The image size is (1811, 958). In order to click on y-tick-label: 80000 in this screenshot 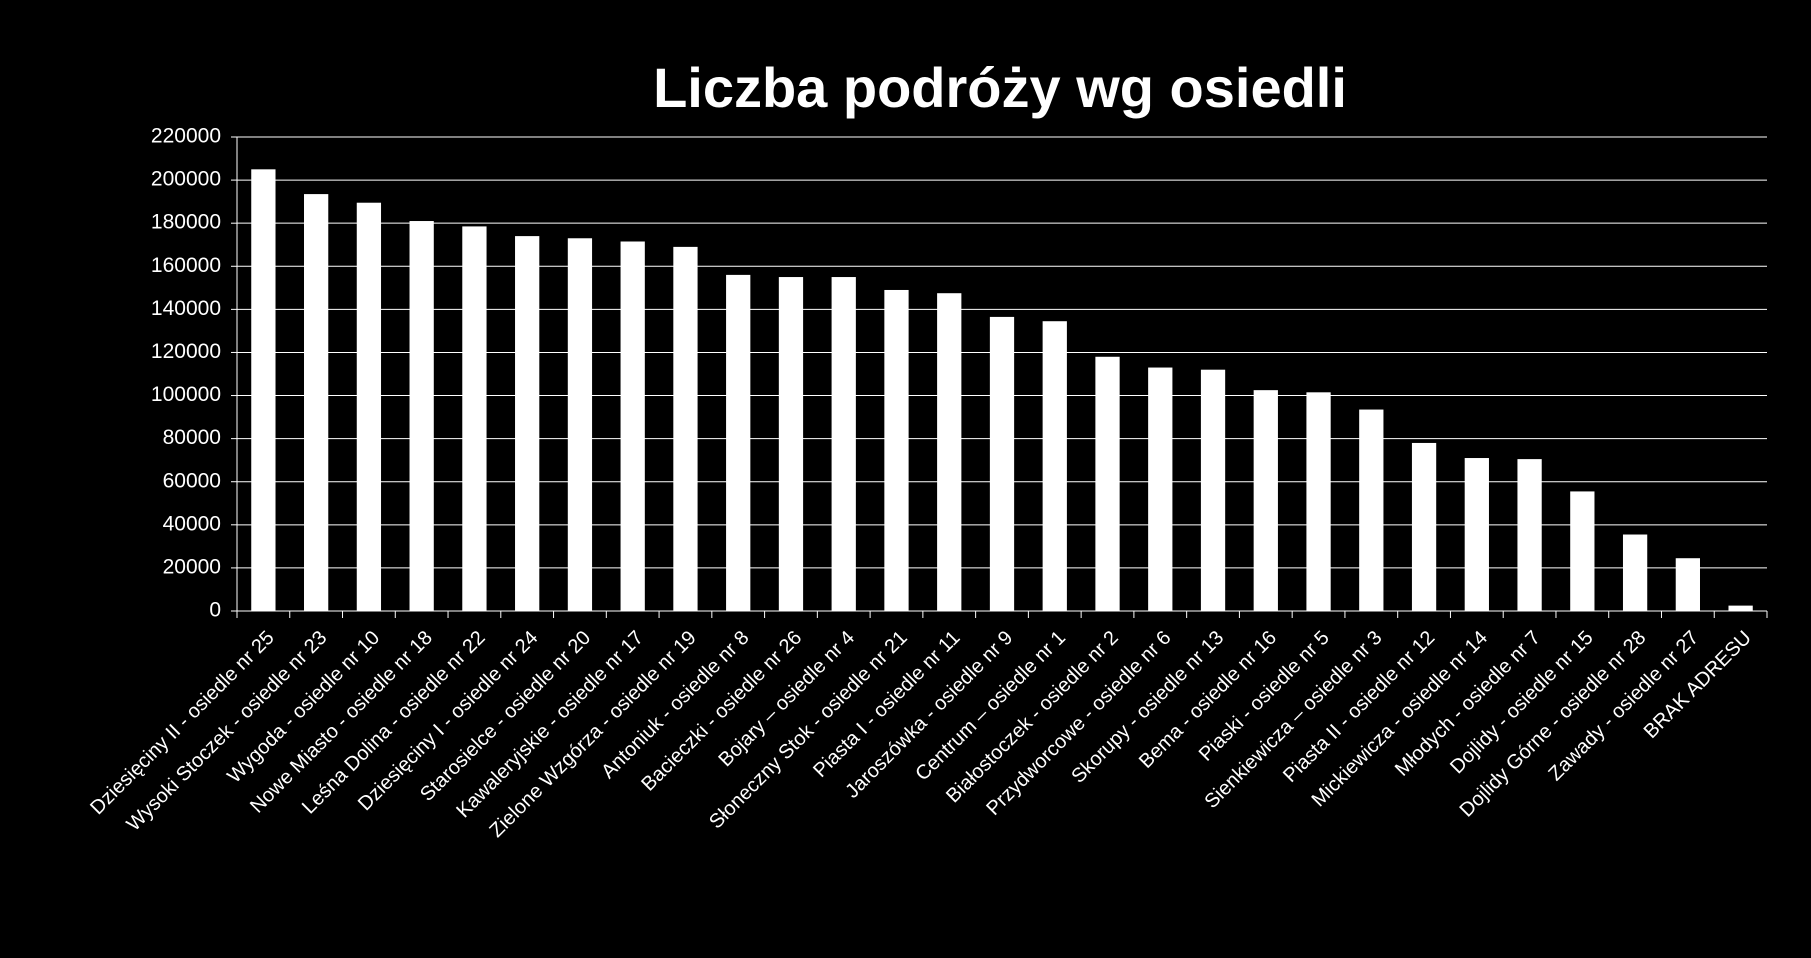, I will do `click(192, 437)`.